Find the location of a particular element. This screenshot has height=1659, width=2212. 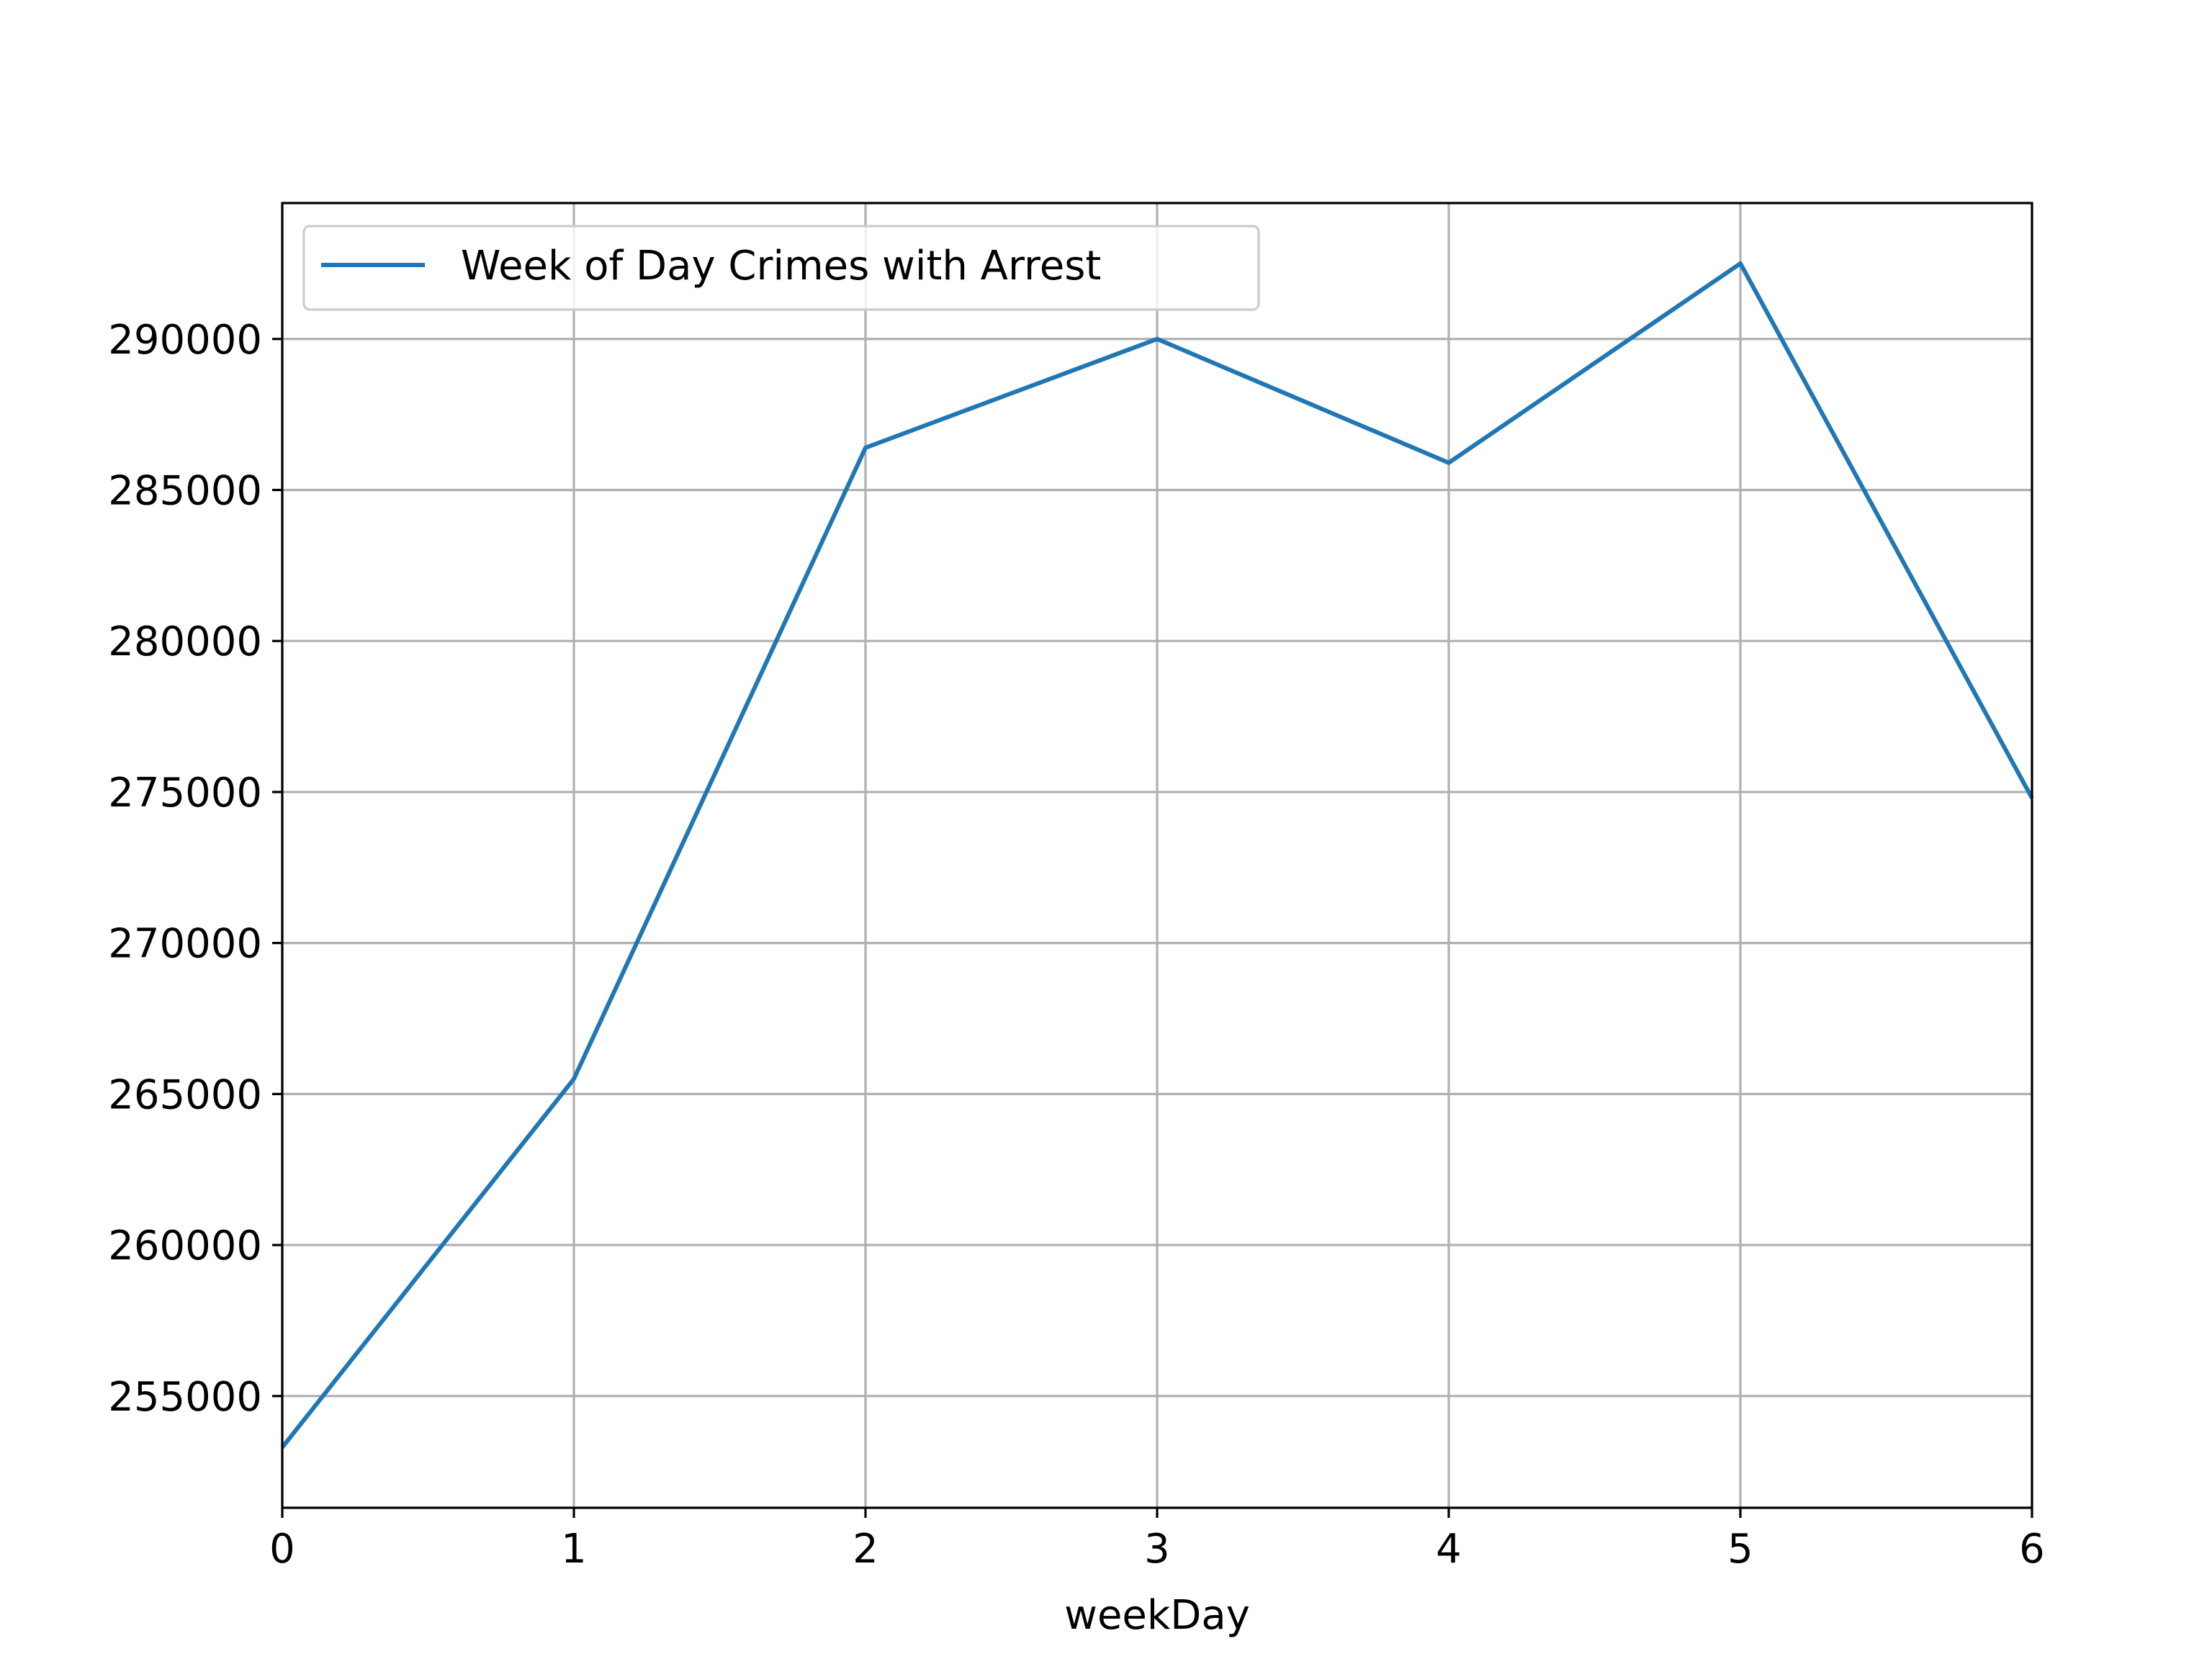

y-tick-label-0: 255000 is located at coordinates (185, 1398).